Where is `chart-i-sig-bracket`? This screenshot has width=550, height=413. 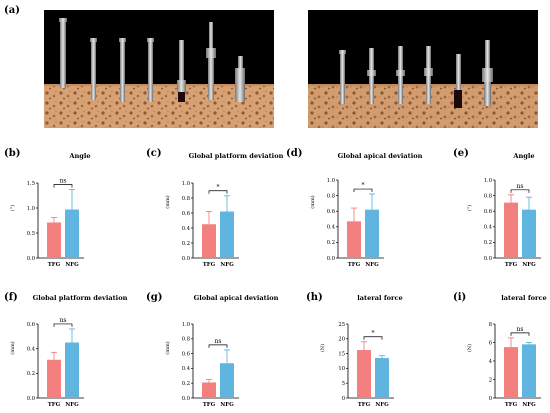
chart-i-sig-bracket is located at coordinates (520, 334).